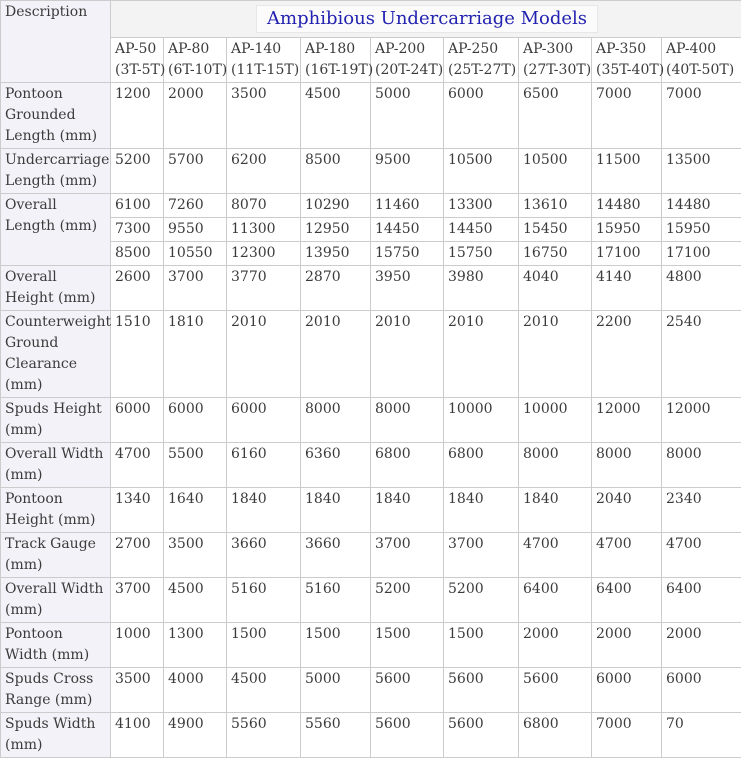  What do you see at coordinates (407, 171) in the screenshot?
I see `value-cell: 9500` at bounding box center [407, 171].